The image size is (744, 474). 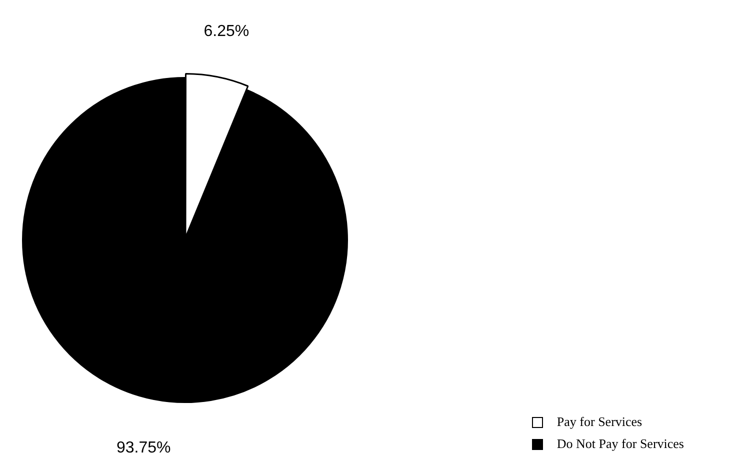 I want to click on legend-label: Do Not Pay for Services, so click(x=620, y=444).